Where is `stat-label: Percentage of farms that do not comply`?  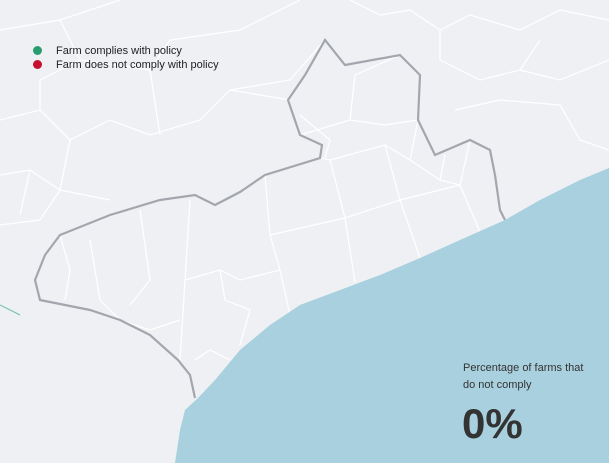 stat-label: Percentage of farms that do not comply is located at coordinates (523, 376).